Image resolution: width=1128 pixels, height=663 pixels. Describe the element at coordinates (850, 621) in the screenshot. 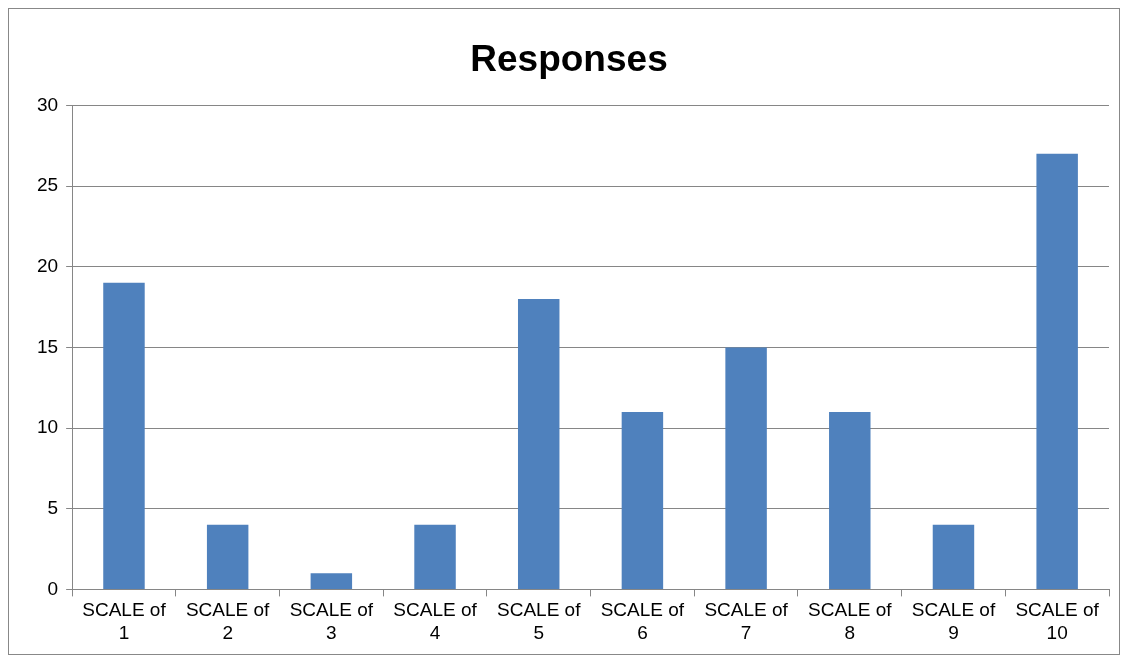

I see `x-tick-label: SCALE of 8` at that location.